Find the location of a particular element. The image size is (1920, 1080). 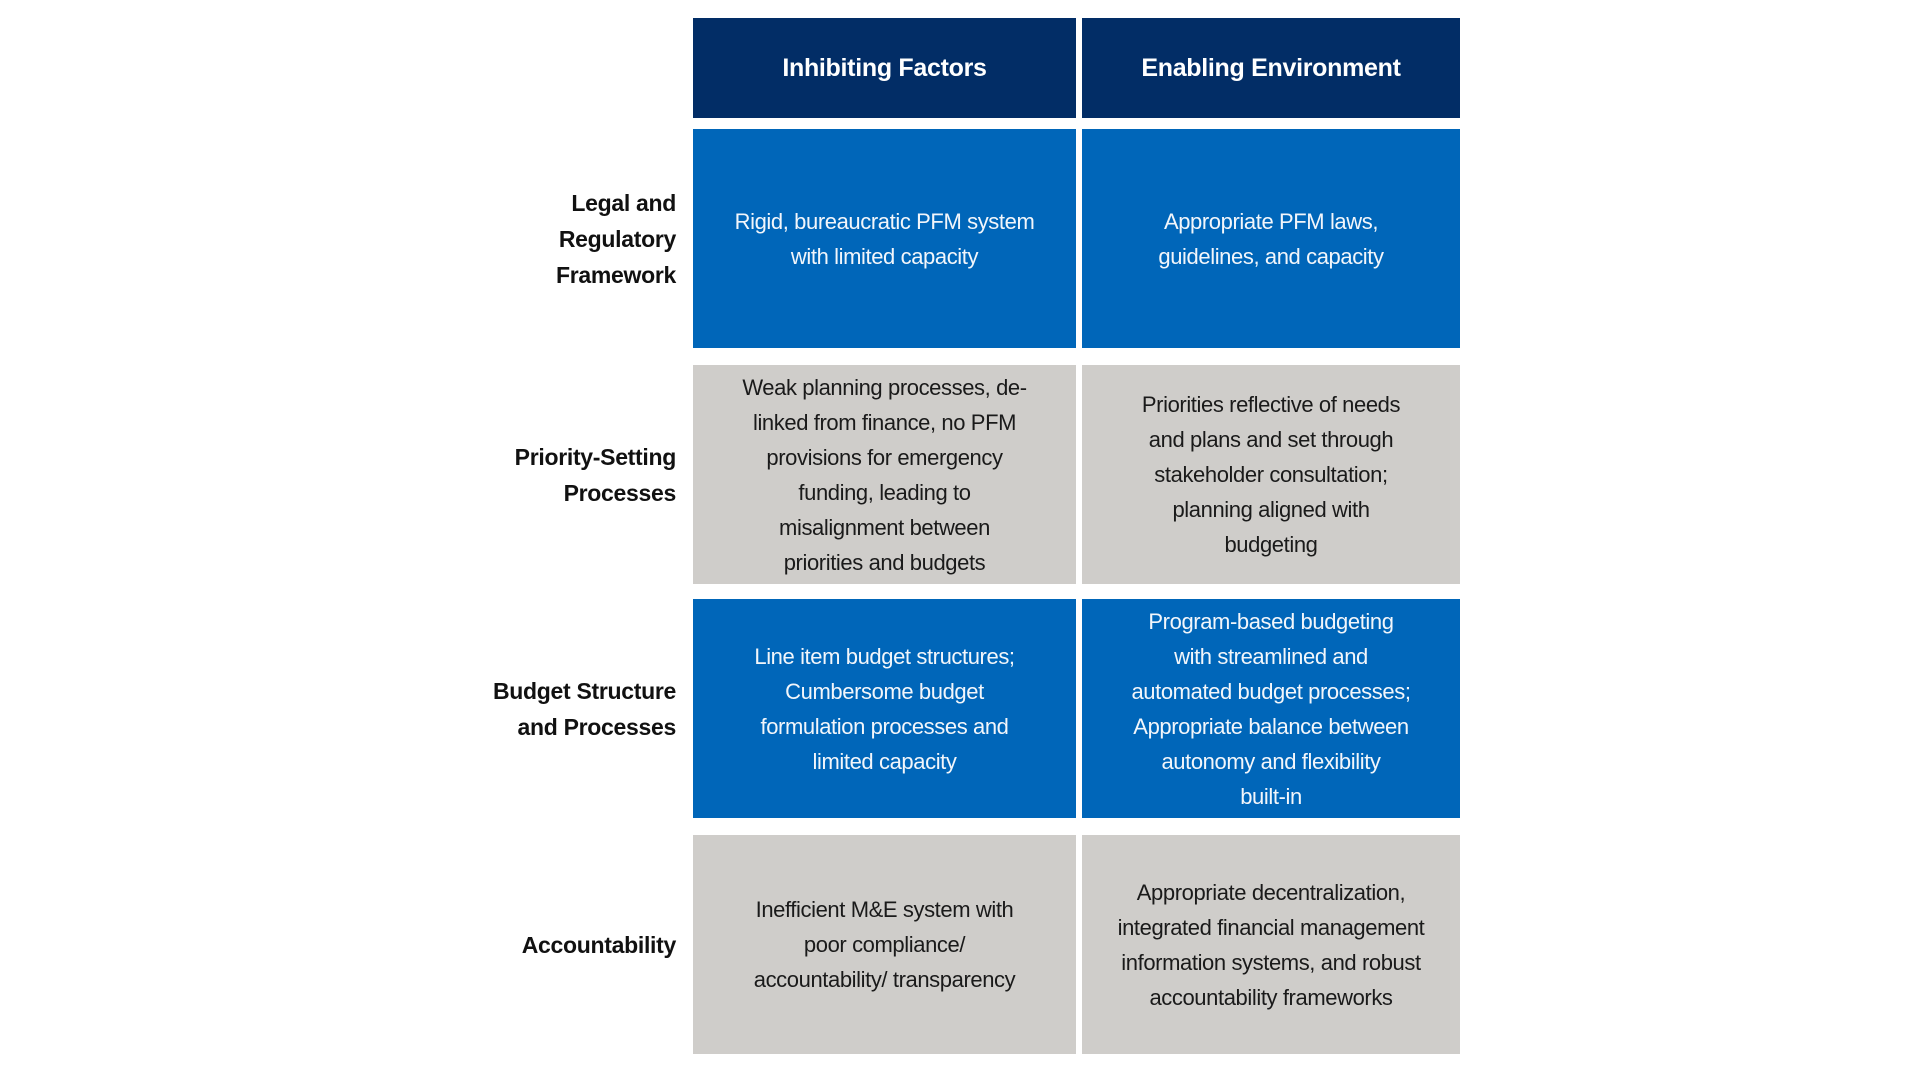

row-label-priority-setting-processes: Priority-Setting Processes is located at coordinates (546, 474).